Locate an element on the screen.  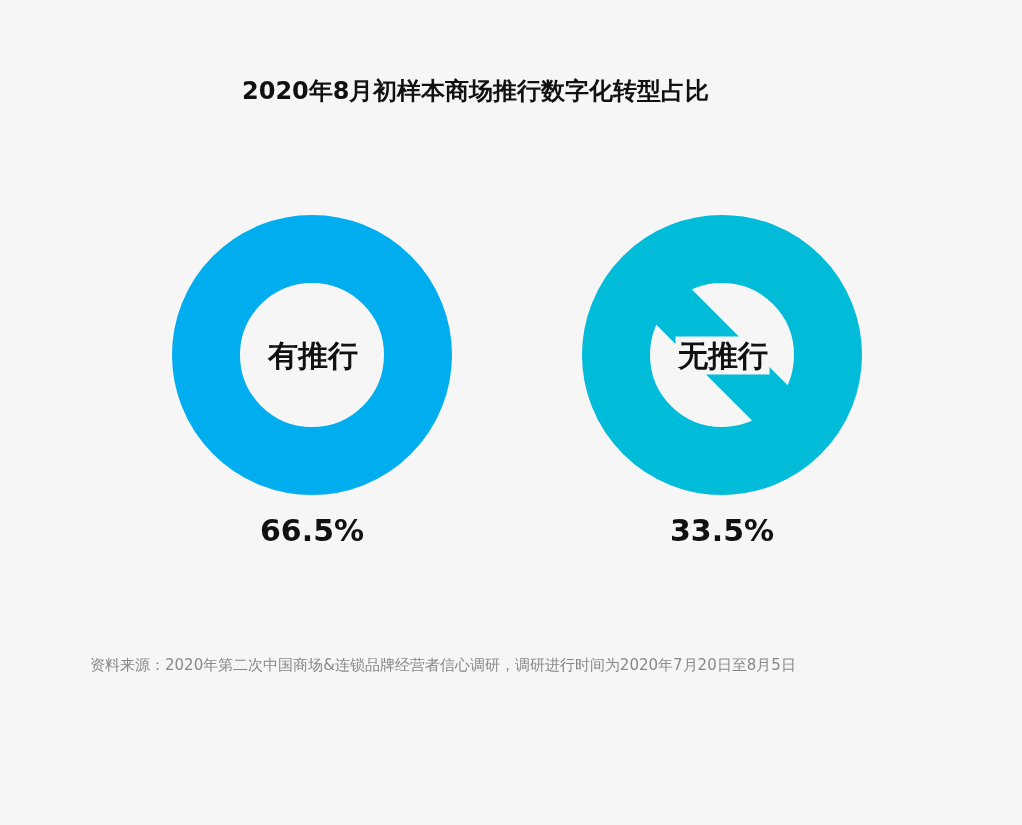
data-label: 33.5% is located at coordinates (722, 530).